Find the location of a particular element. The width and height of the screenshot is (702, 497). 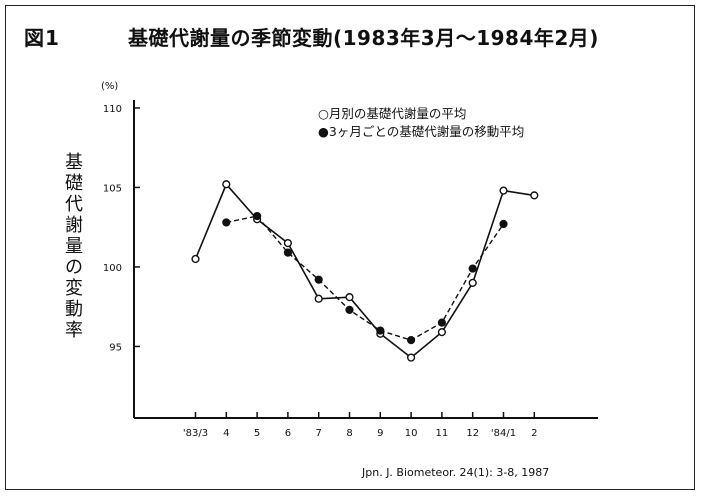

y-axis-label: 基礎代謝量の変動率 is located at coordinates (74, 246).